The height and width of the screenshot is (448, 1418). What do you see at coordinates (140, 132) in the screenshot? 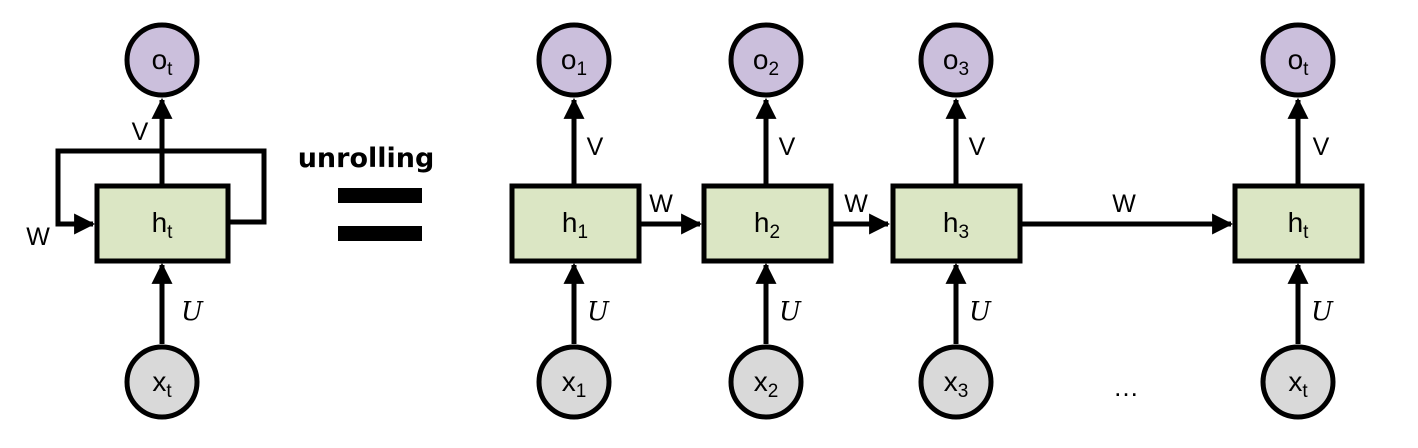
I see `folded-v-label: V` at bounding box center [140, 132].